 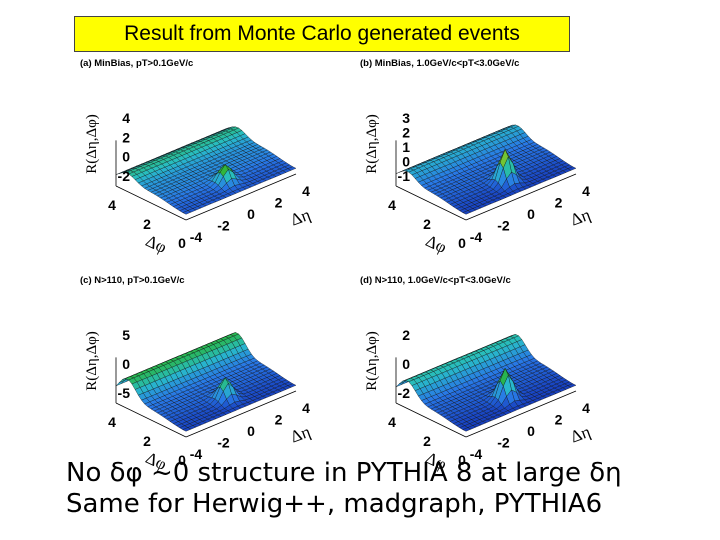 What do you see at coordinates (137, 63) in the screenshot?
I see `panel-title-a: (a) MinBias, pT>0.1GeV/c` at bounding box center [137, 63].